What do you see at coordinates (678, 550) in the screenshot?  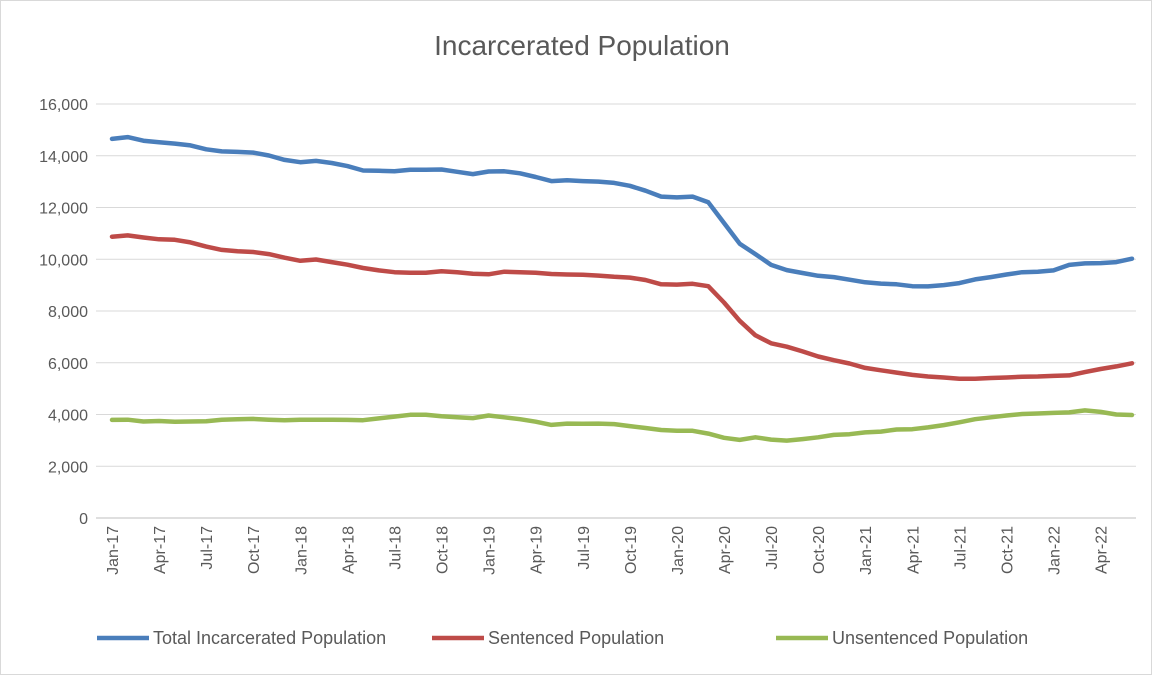 I see `x-tick-label: Jan-20` at bounding box center [678, 550].